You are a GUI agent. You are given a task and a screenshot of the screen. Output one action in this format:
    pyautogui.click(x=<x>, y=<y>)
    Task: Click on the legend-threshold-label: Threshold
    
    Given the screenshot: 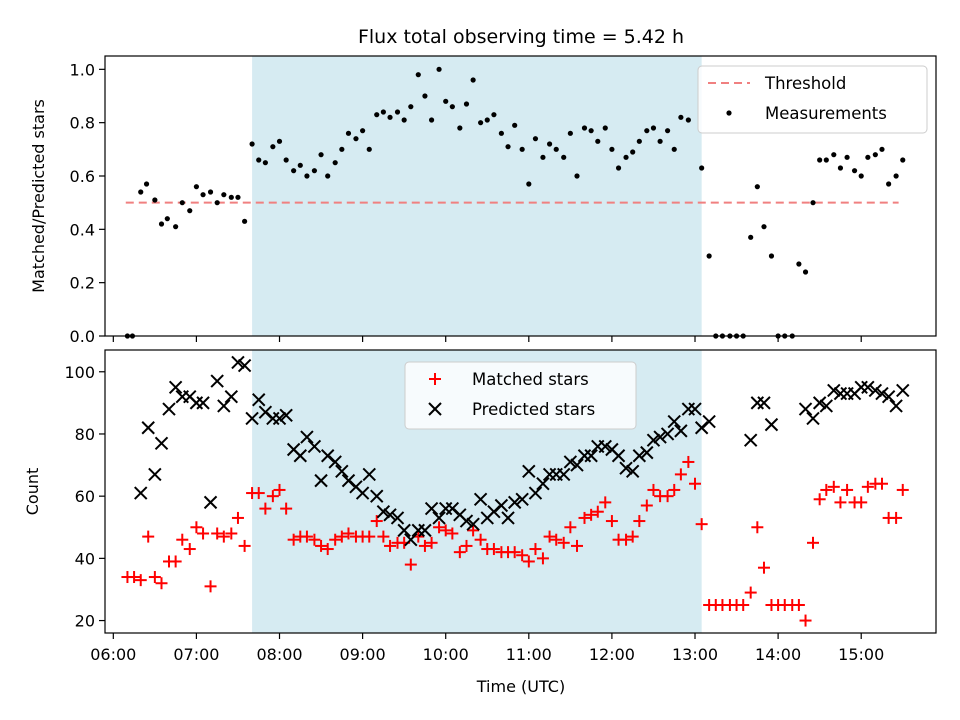 What is the action you would take?
    pyautogui.click(x=805, y=83)
    